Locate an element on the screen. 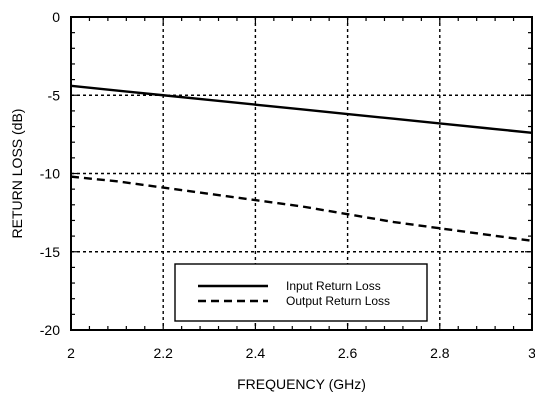 The image size is (535, 396). legend-label-output: Output Return Loss is located at coordinates (338, 301).